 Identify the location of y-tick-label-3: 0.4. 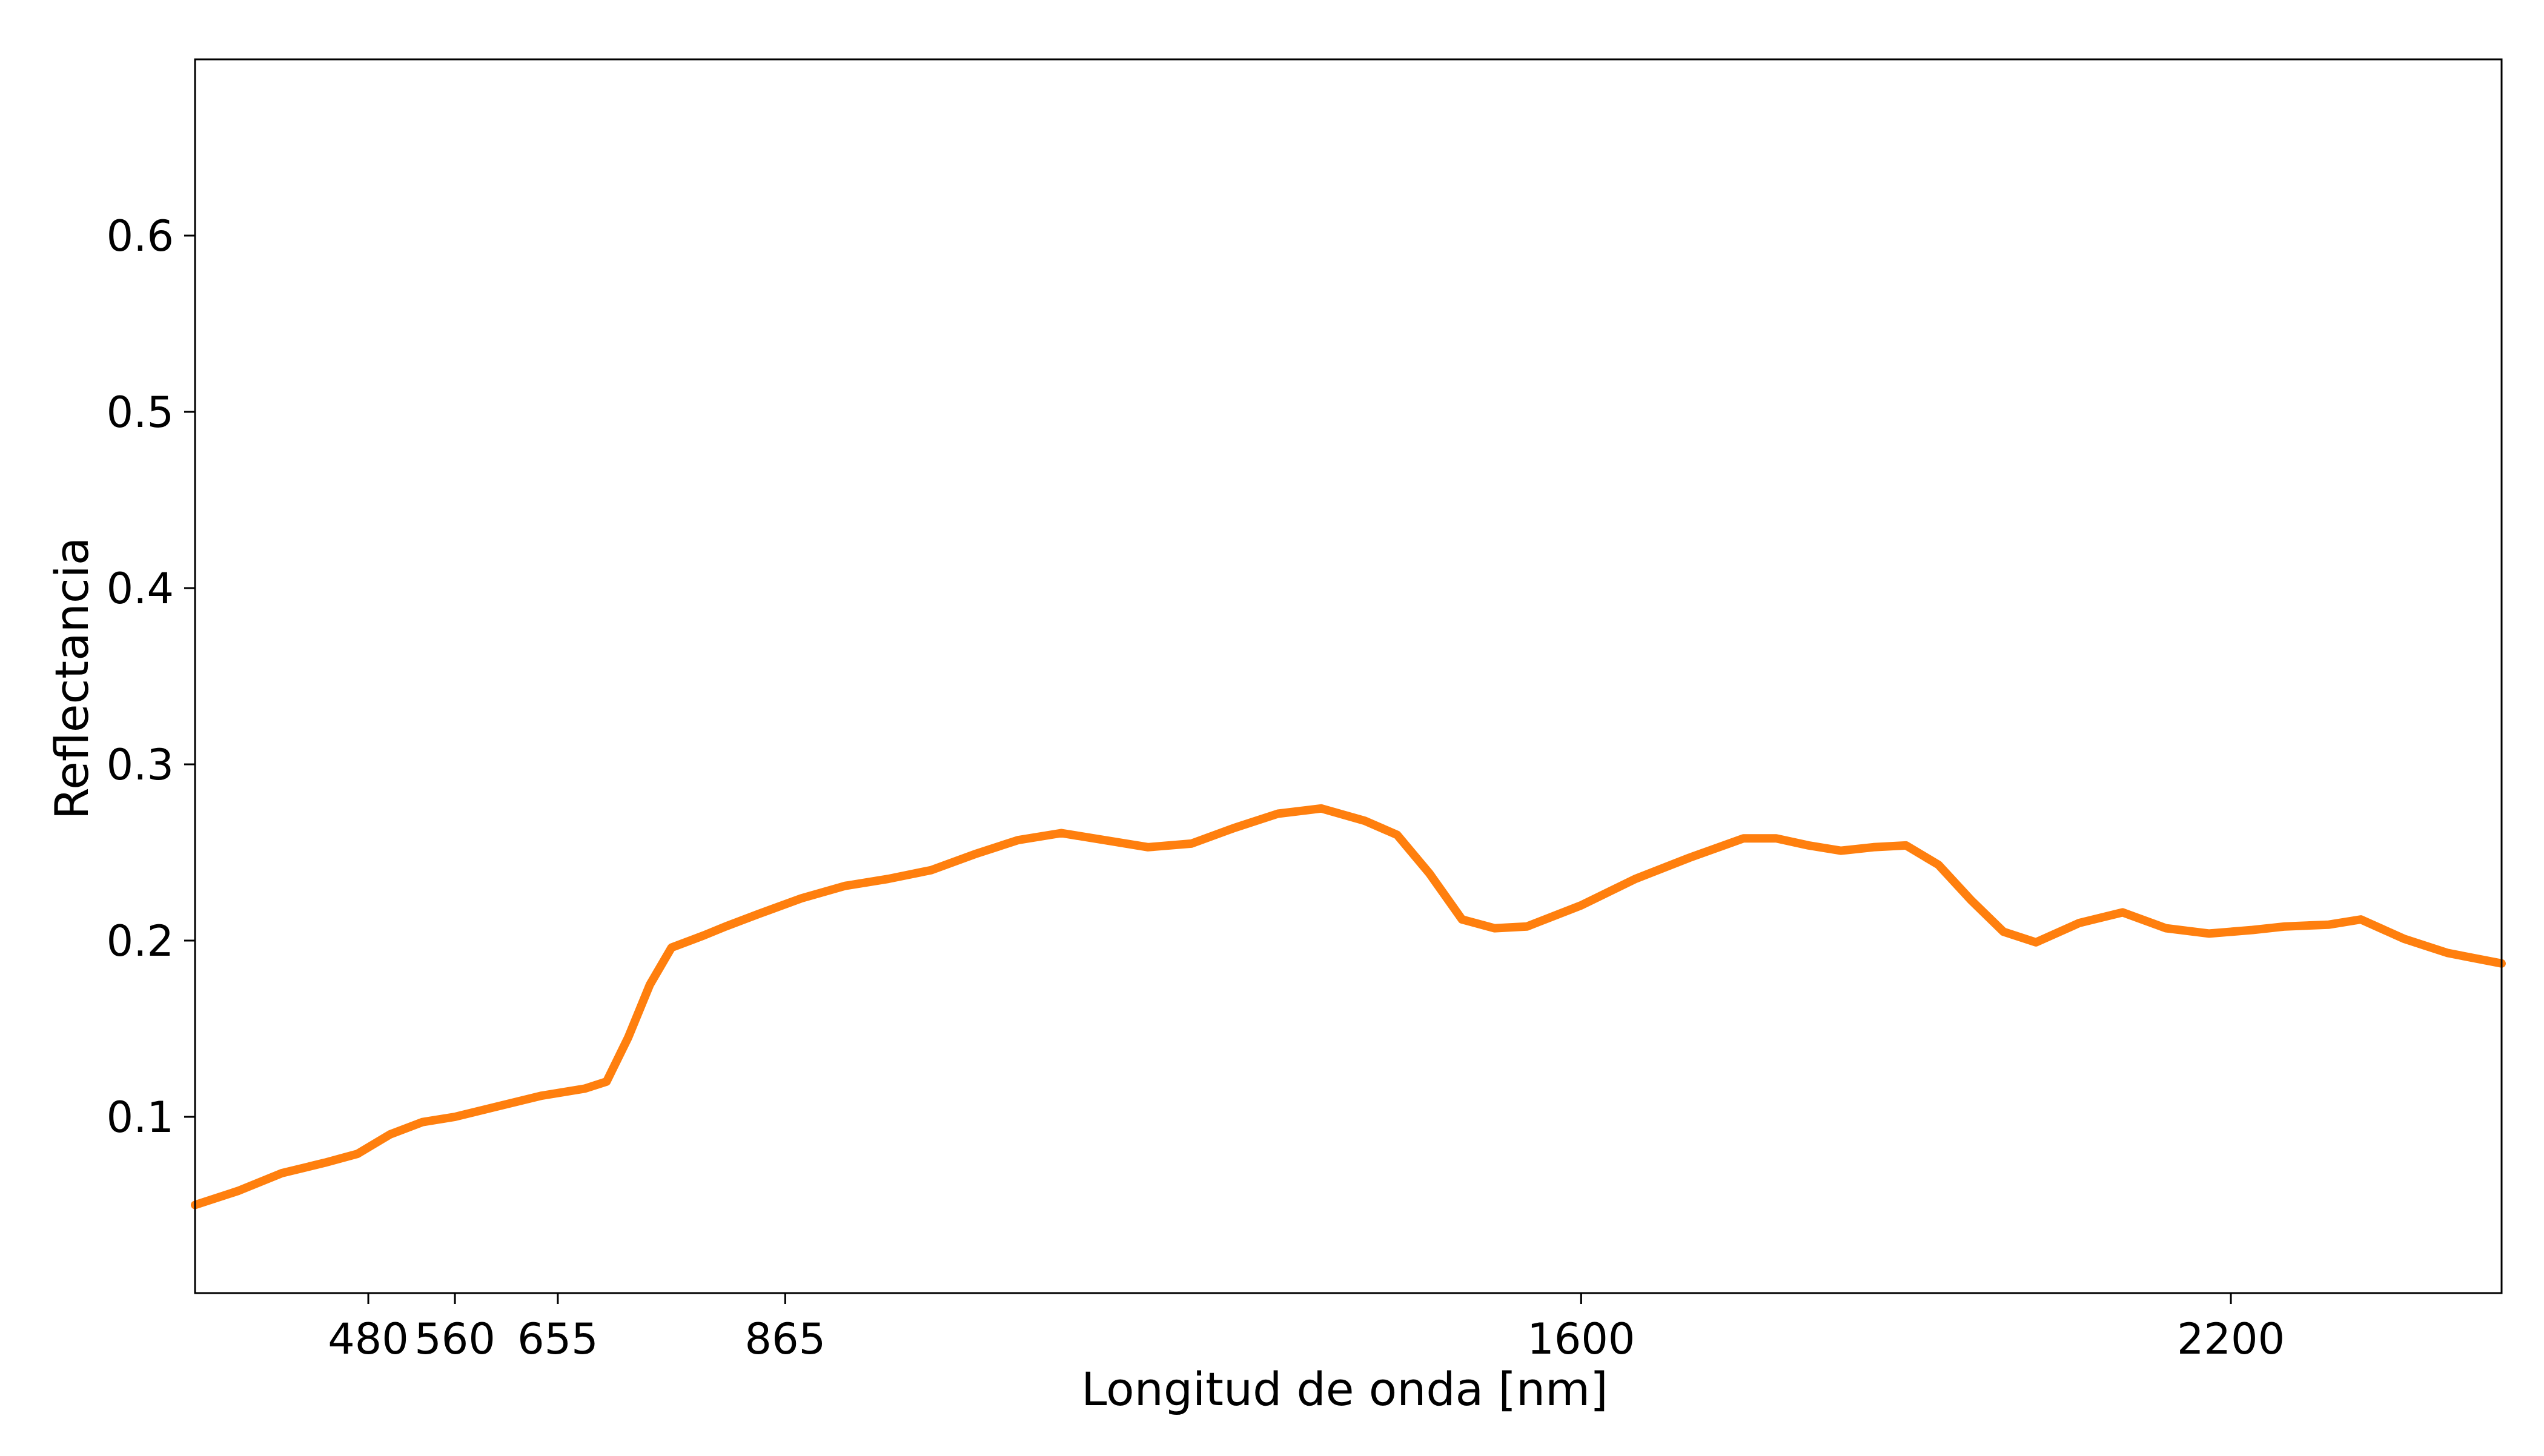
(140, 589).